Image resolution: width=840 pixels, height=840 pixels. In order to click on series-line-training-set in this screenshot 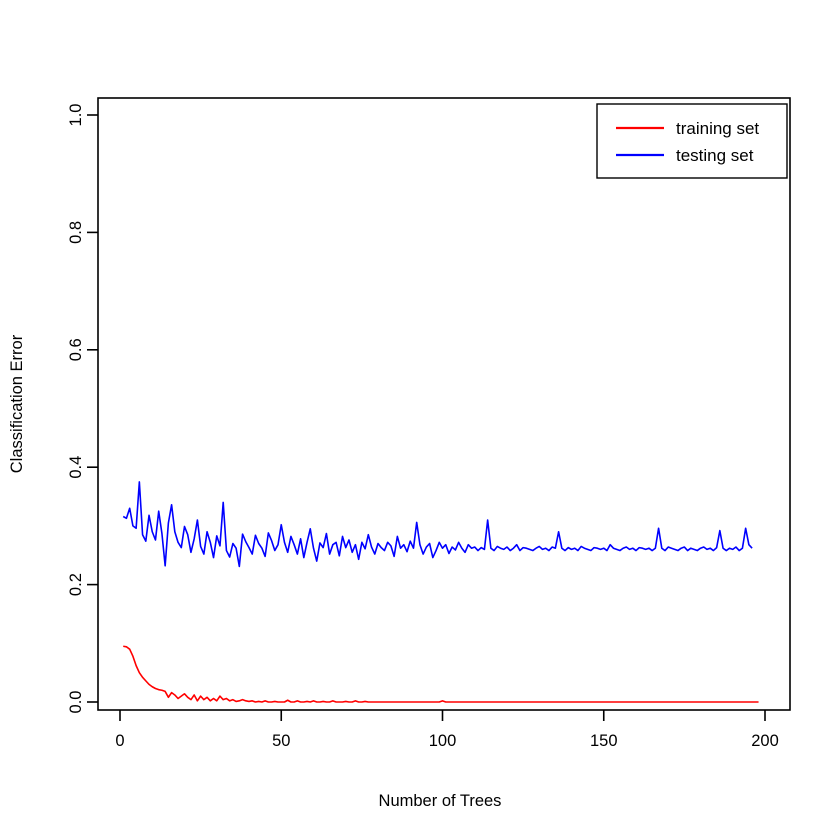, I will do `click(441, 674)`.